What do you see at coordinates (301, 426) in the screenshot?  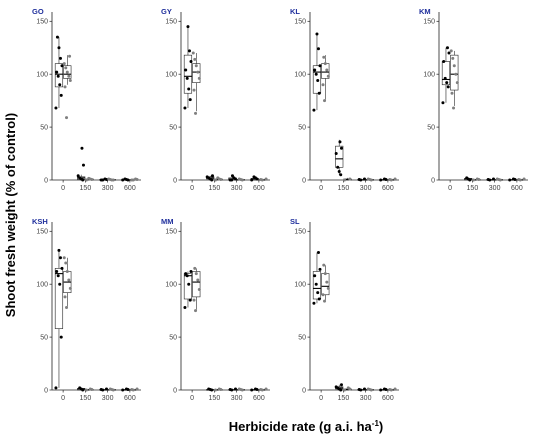 I see `x-axis-title-main: Herbicide rate (g a.i. ha` at bounding box center [301, 426].